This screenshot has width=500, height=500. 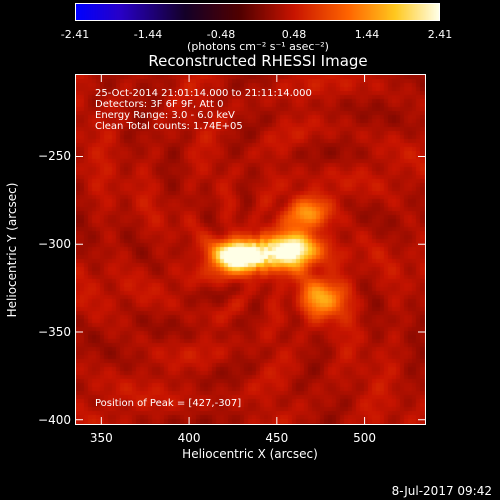 What do you see at coordinates (258, 46) in the screenshot?
I see `colorbar-units: (photons cm⁻² s⁻¹ asec⁻²)` at bounding box center [258, 46].